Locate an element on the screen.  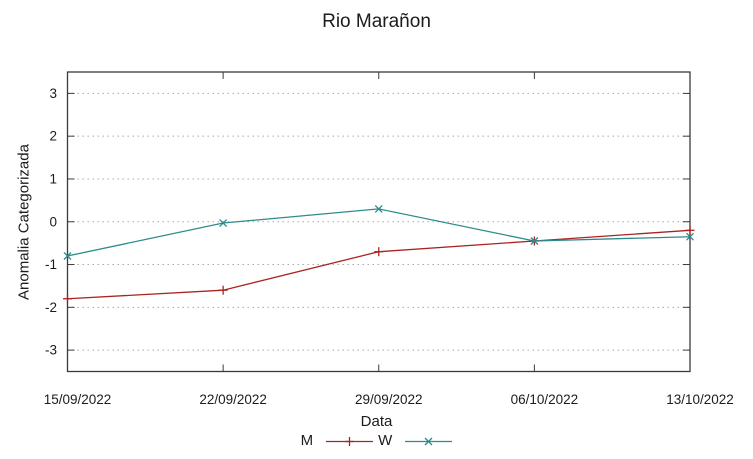
legend-sample-M is located at coordinates (350, 441).